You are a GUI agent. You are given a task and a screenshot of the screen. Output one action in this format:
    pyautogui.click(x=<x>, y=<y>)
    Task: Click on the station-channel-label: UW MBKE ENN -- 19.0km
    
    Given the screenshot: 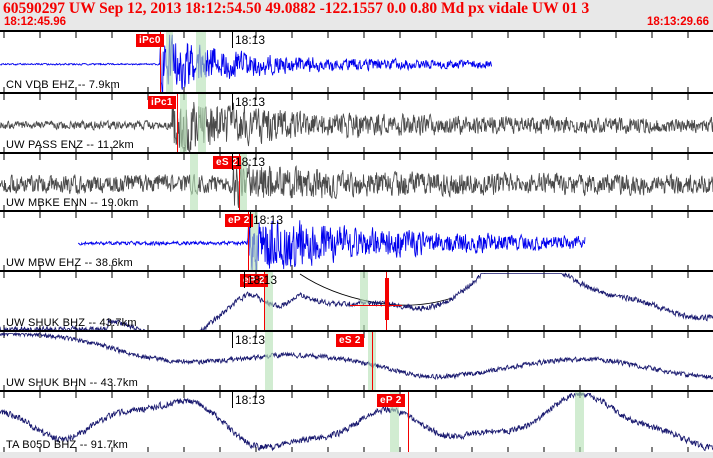 What is the action you would take?
    pyautogui.click(x=72, y=203)
    